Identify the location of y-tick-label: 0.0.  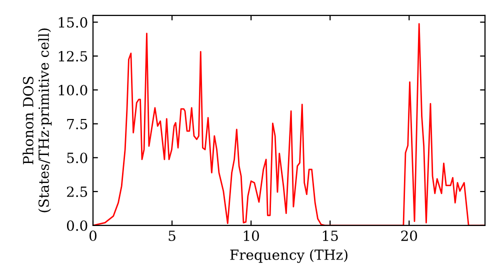
(77, 225).